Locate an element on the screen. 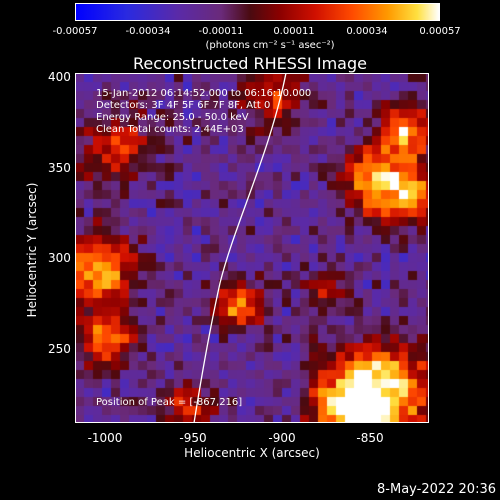 This screenshot has width=500, height=500. footer-timestamp: 8-May-2022 20:36 is located at coordinates (436, 489).